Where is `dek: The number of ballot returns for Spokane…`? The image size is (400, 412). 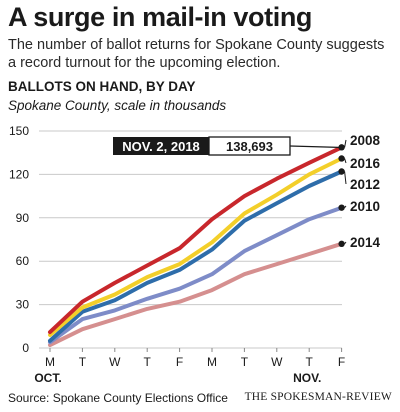
dek: The number of ballot returns for Spokane… is located at coordinates (196, 54).